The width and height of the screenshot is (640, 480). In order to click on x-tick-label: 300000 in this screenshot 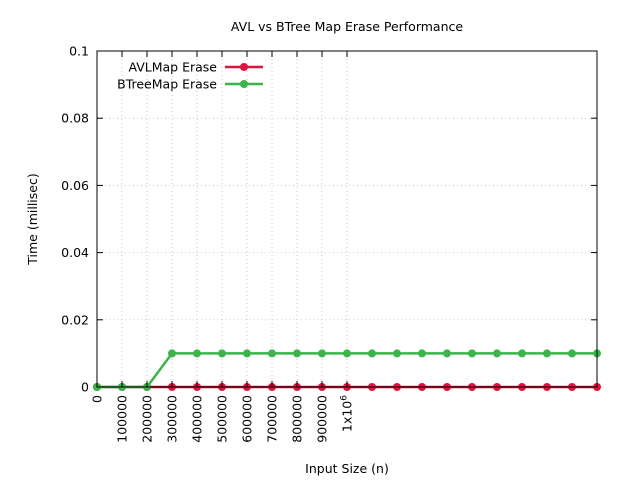, I will do `click(172, 419)`.